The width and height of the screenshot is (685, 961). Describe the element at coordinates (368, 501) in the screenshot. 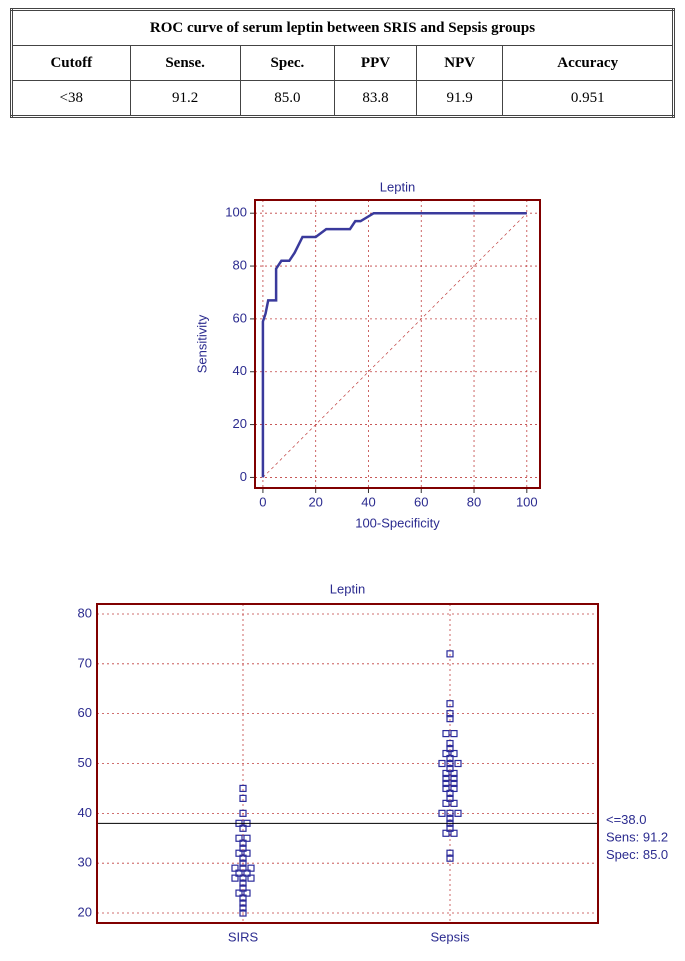

I see `x-tick-label: 40` at that location.